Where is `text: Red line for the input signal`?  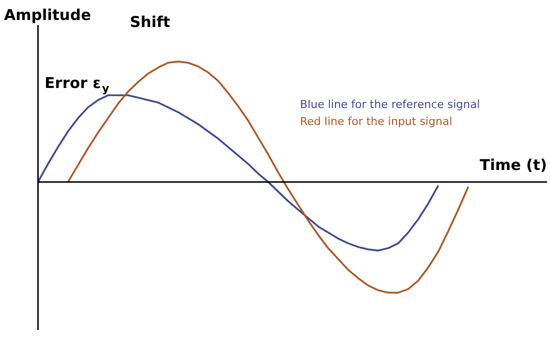 text: Red line for the input signal is located at coordinates (376, 121).